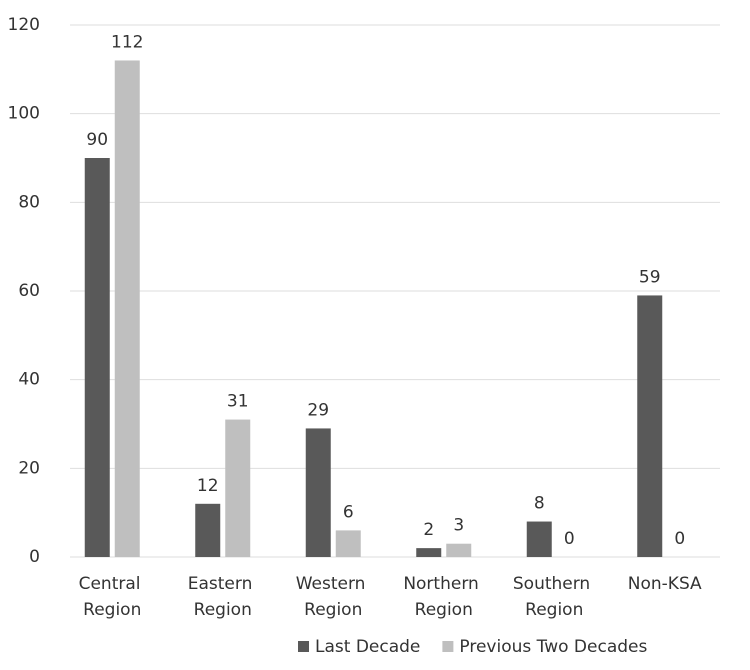 Image resolution: width=750 pixels, height=670 pixels. Describe the element at coordinates (127, 42) in the screenshot. I see `data-label: 112` at that location.